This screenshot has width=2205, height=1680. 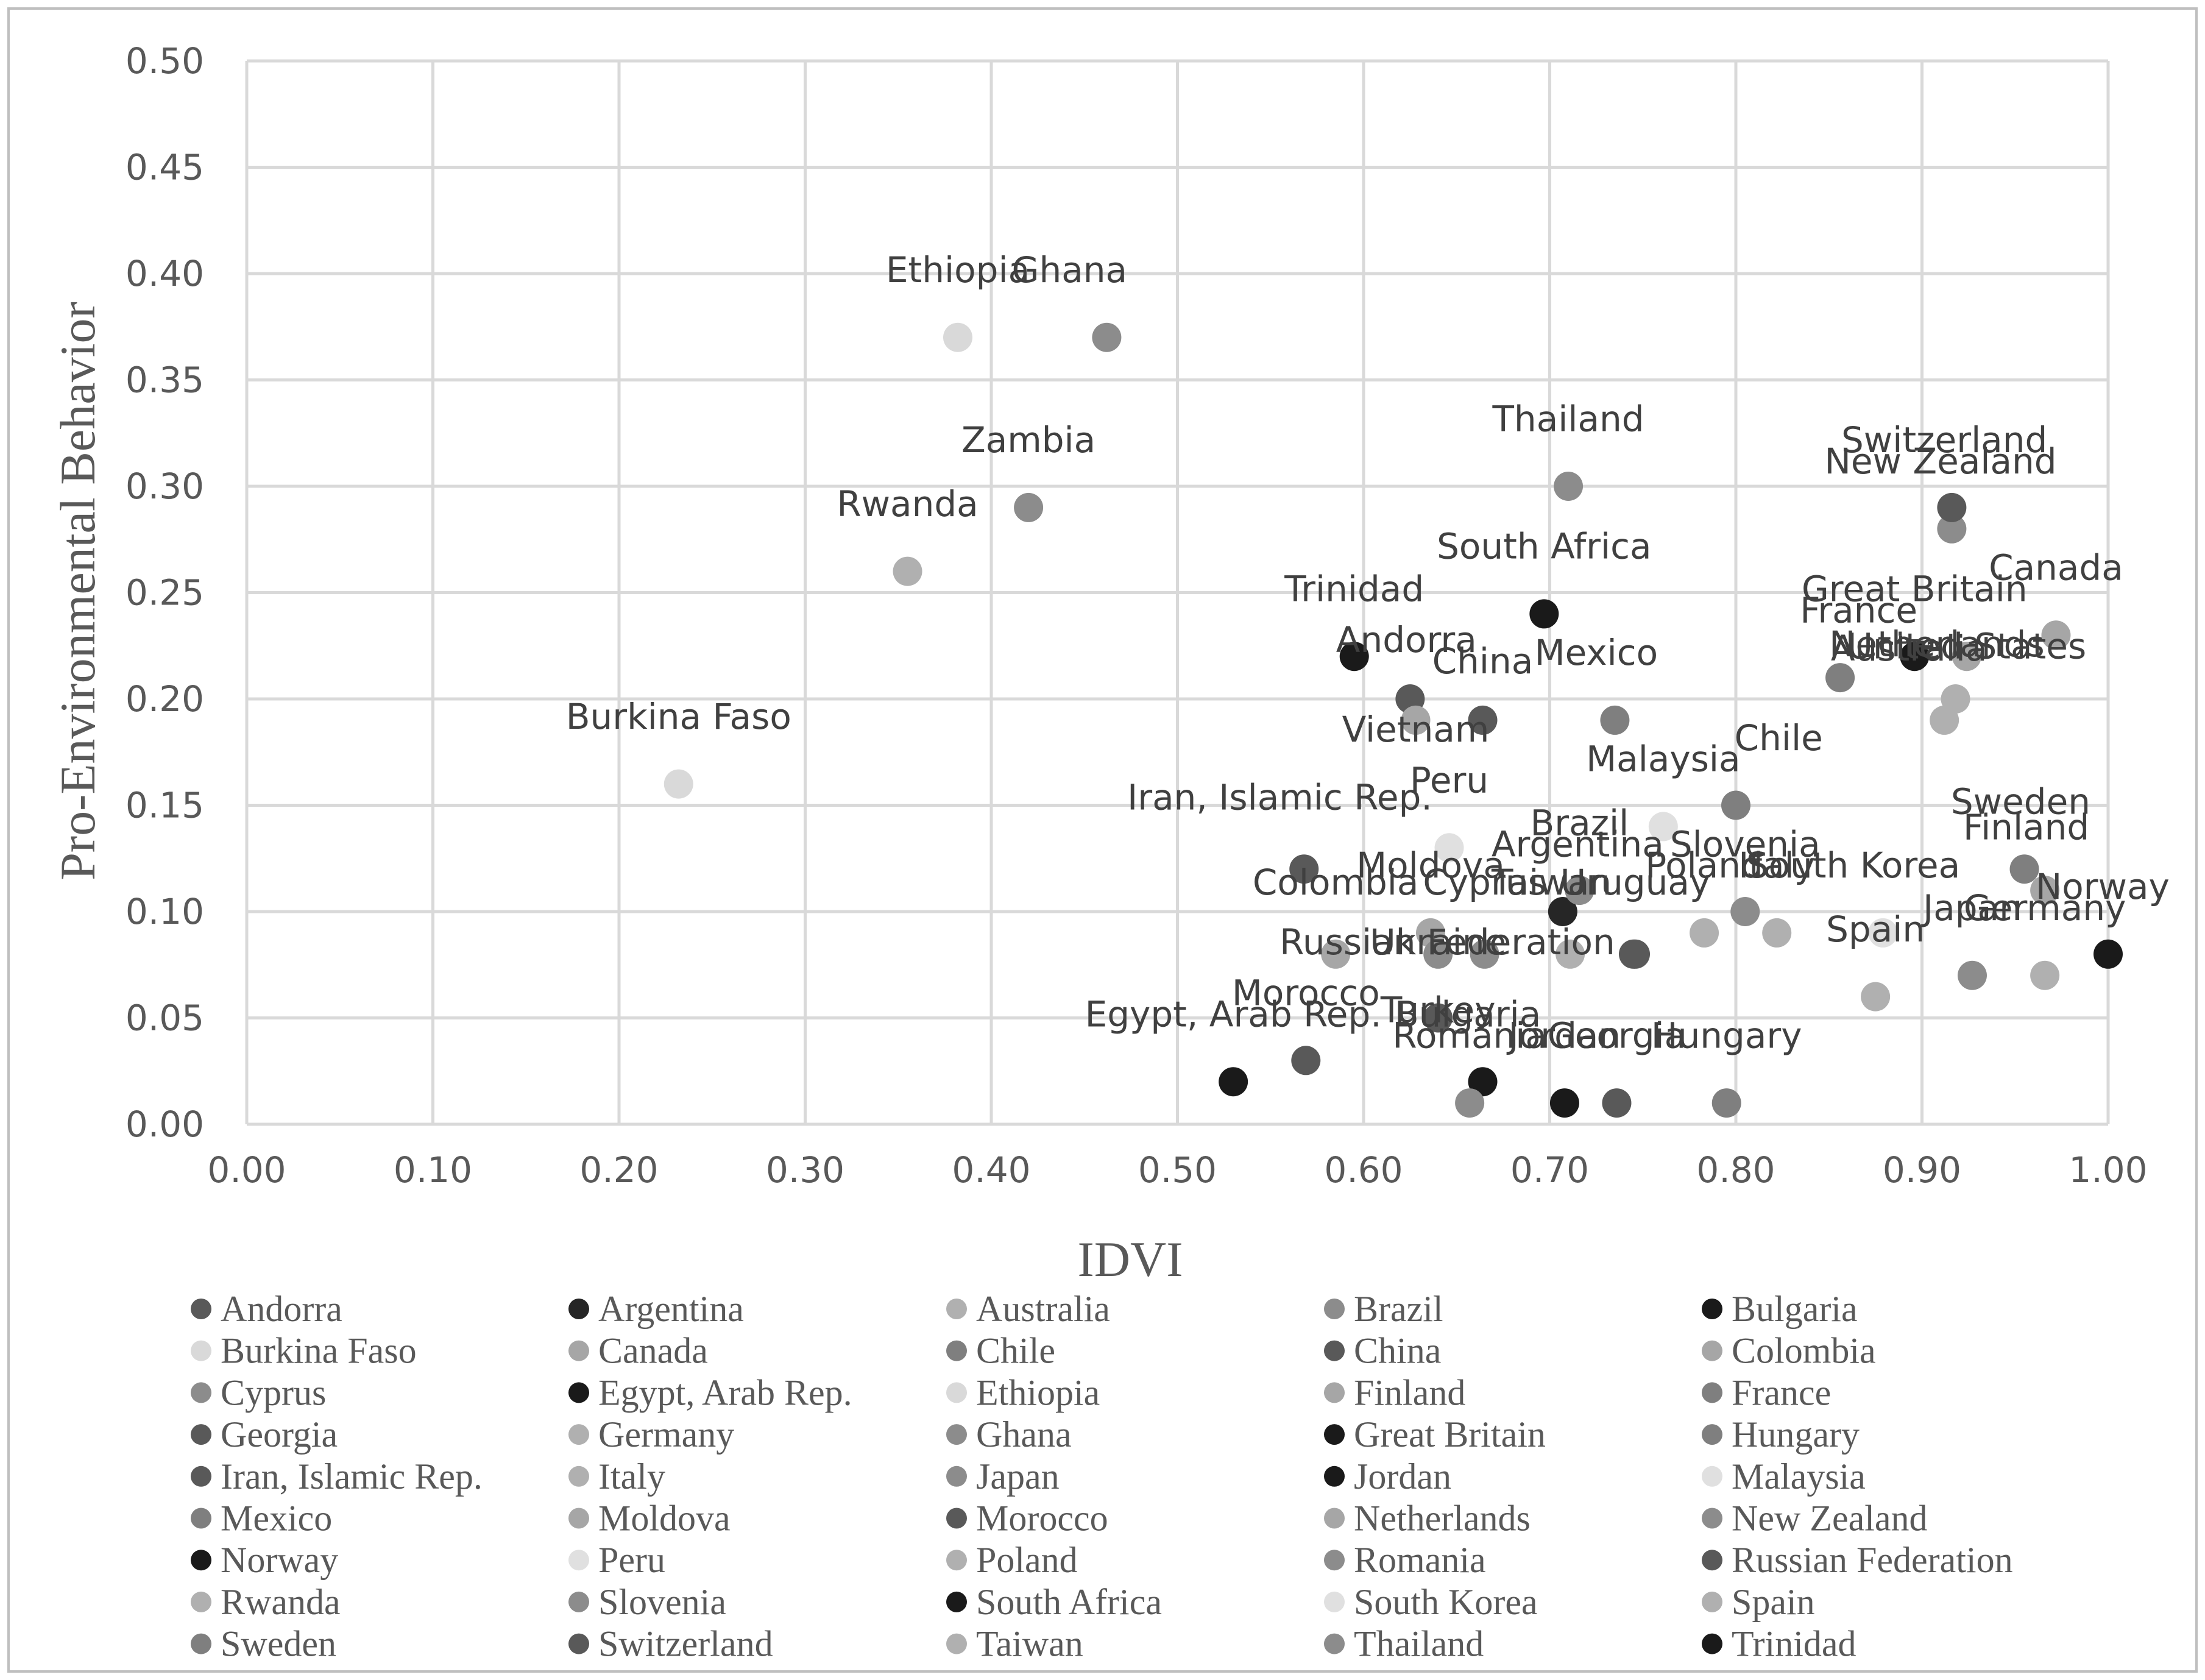 I want to click on legend-label-romania: Romania, so click(x=1420, y=1560).